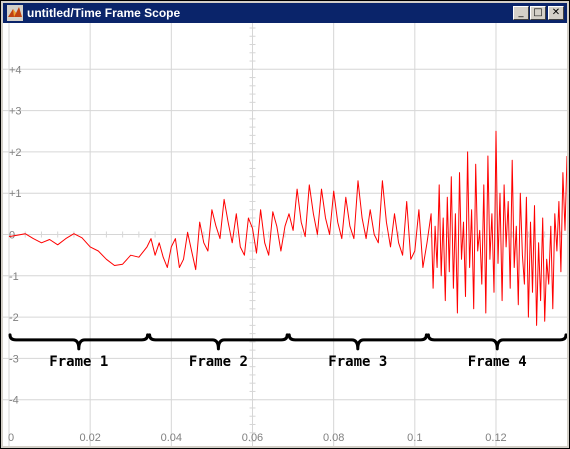  Describe the element at coordinates (15, 235) in the screenshot. I see `y-tick-labels: +4 +3 +2 +1 0 -1 -2 -3 -4` at that location.